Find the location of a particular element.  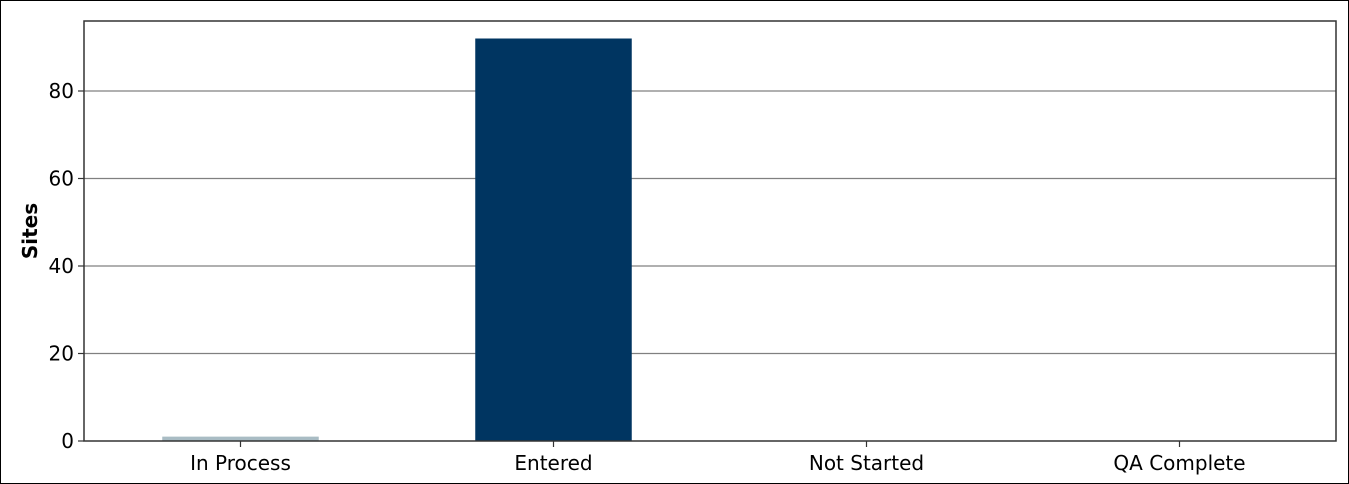

x-tick-label: In Process is located at coordinates (240, 463).